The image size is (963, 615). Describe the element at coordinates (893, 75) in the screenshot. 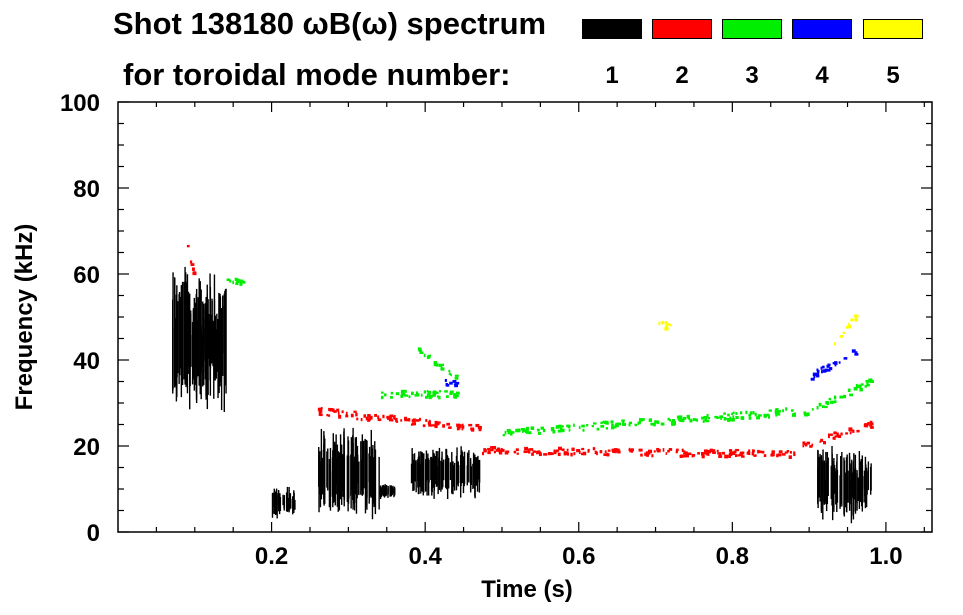

I see `legend-label-mode-5: 5` at that location.